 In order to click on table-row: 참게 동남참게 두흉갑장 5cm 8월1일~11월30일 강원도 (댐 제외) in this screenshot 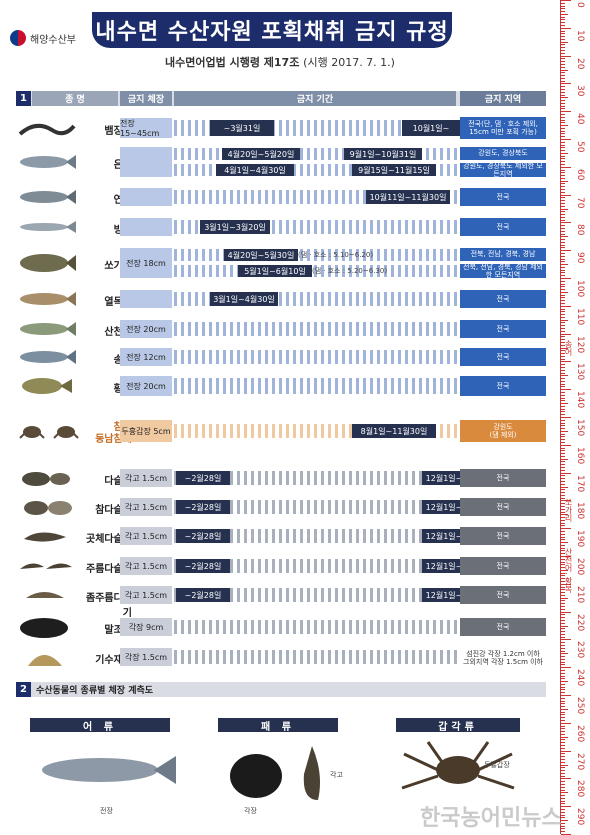, I will do `click(281, 431)`.